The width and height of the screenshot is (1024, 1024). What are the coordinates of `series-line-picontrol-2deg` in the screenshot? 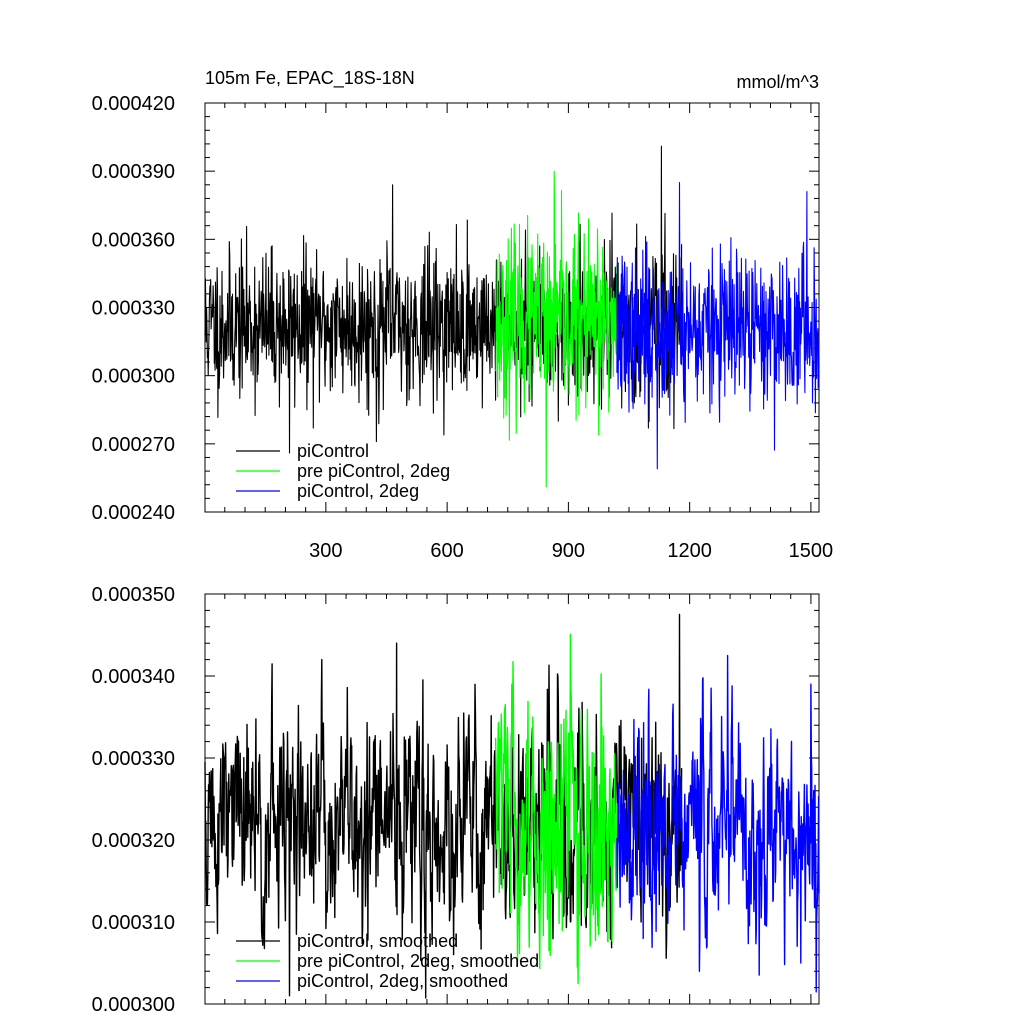 It's located at (718, 325).